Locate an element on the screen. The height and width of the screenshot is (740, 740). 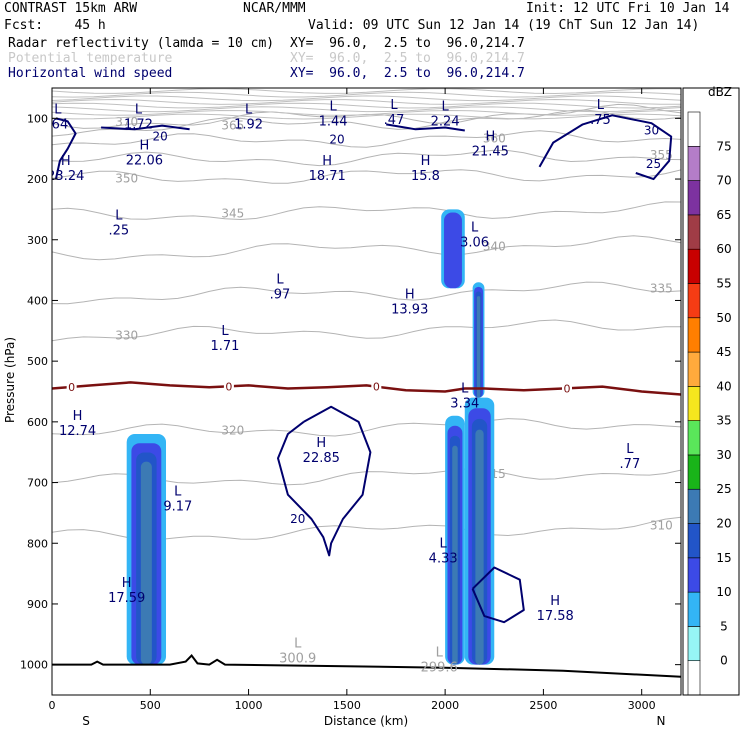
x-tick-label: 1000 is located at coordinates (249, 705).